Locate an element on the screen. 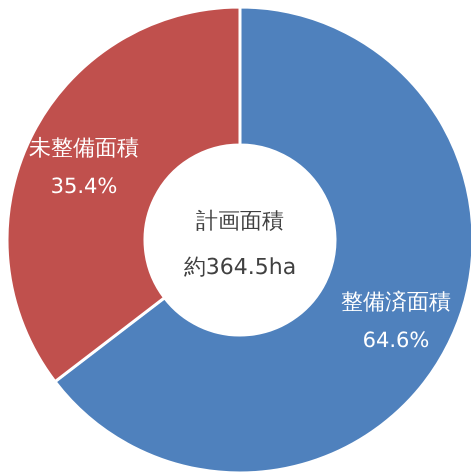 The image size is (471, 473). data-label: 64.6% is located at coordinates (396, 340).